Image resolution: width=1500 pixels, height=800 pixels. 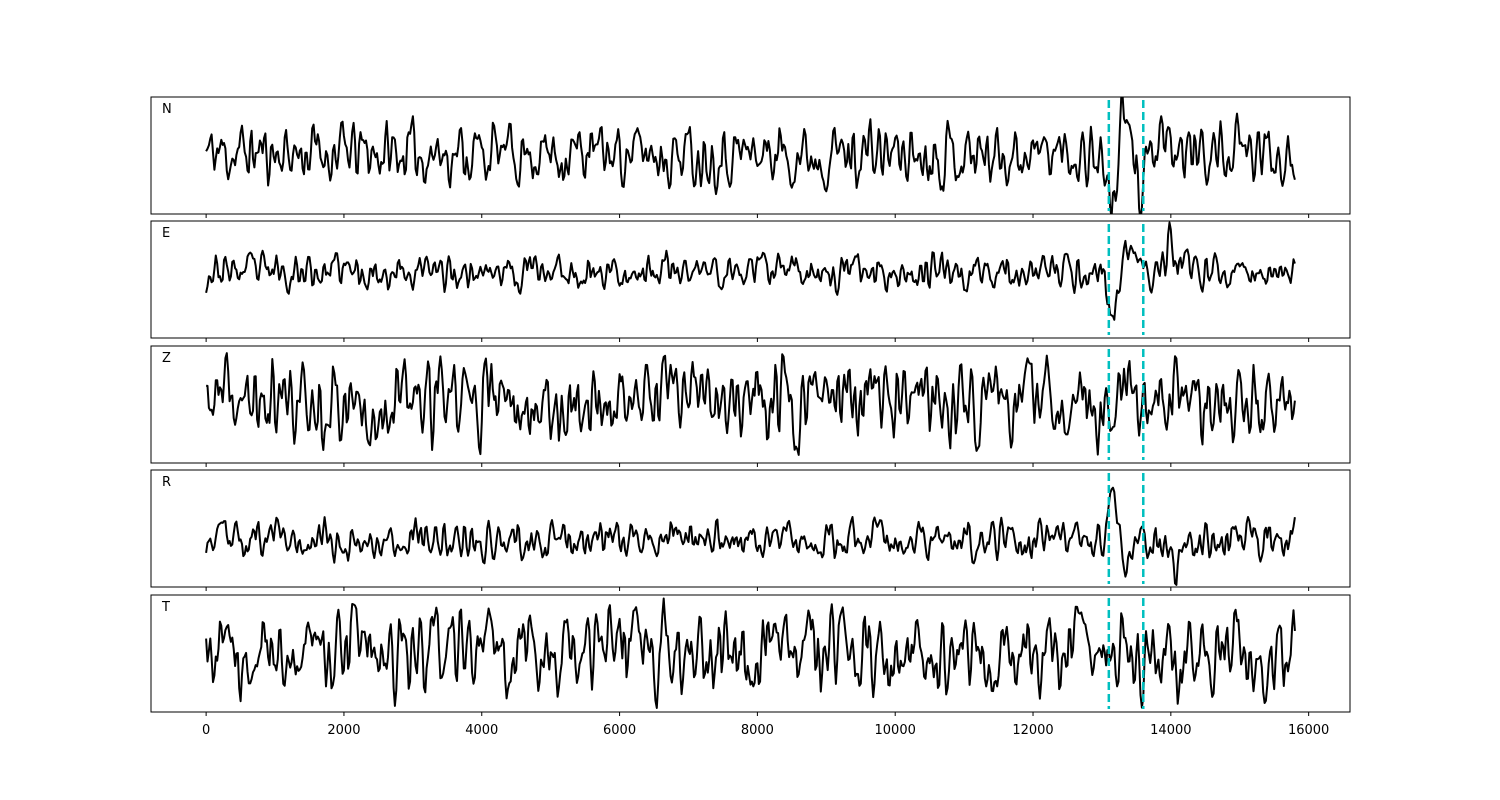 I want to click on panel-label-r: R, so click(x=166, y=482).